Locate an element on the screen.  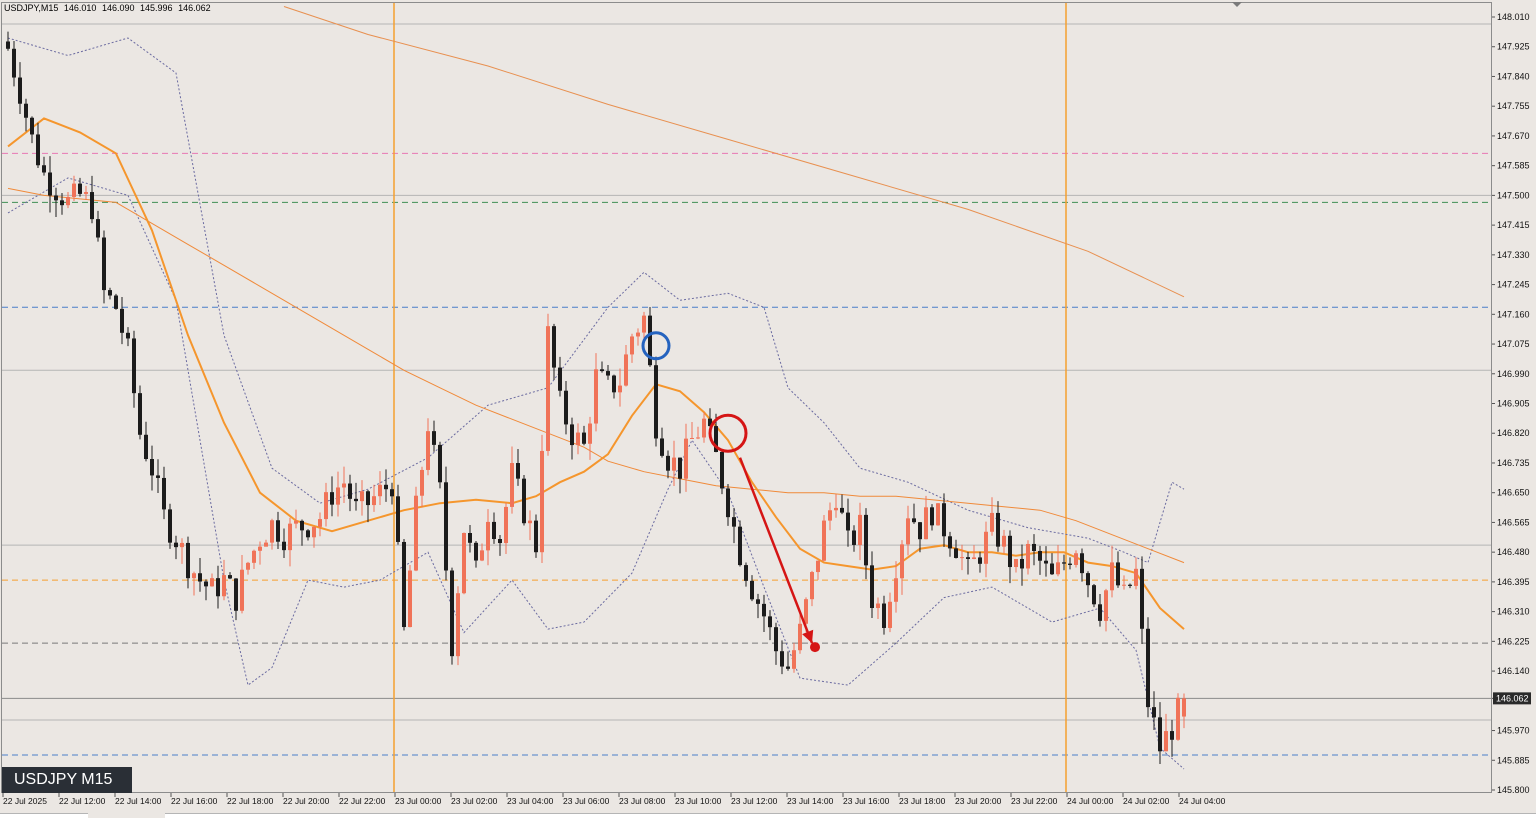
price-tick-label: 146.140 is located at coordinates (1513, 671).